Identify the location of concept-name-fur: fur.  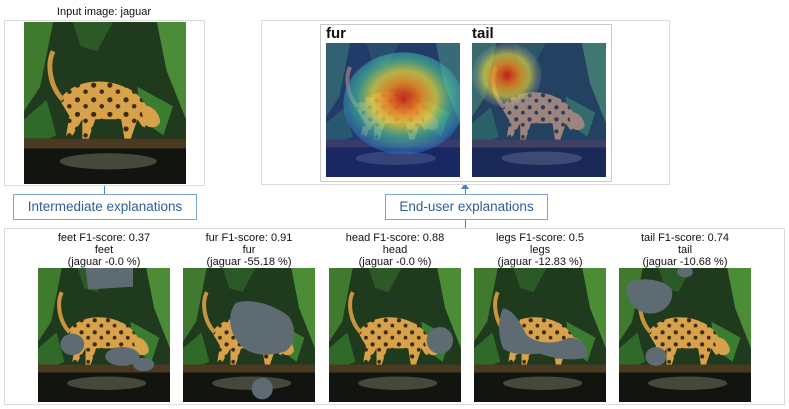
(249, 250).